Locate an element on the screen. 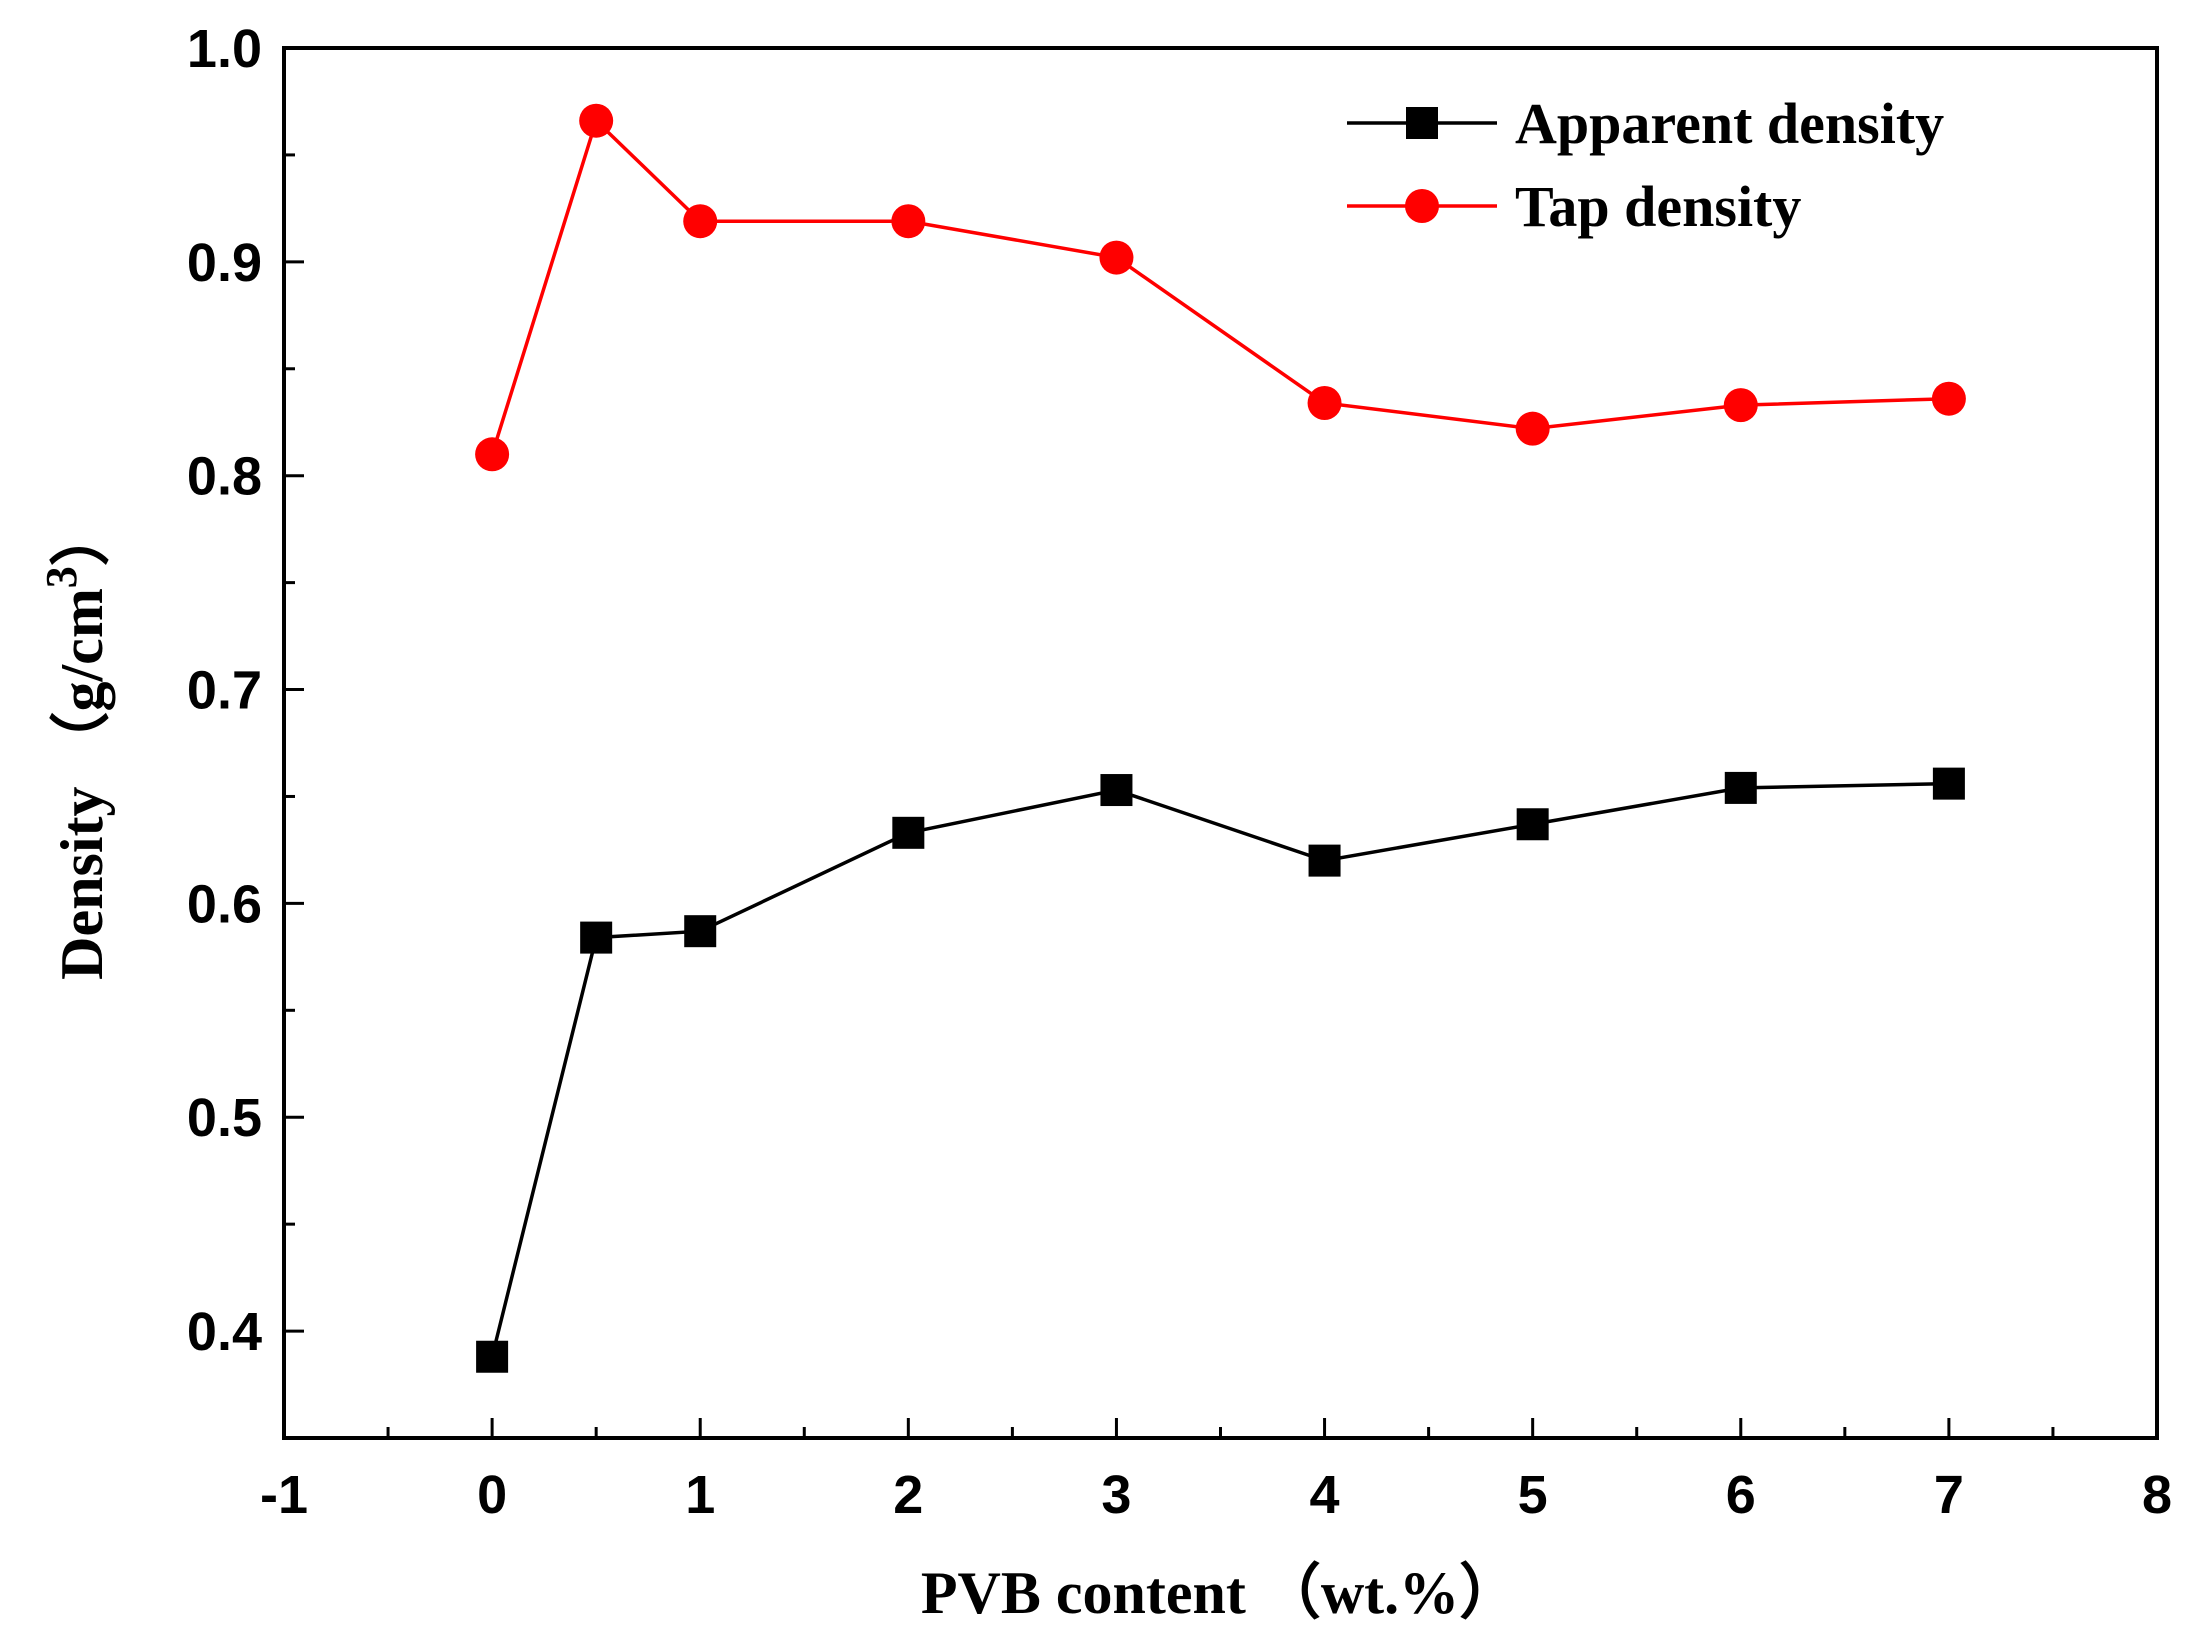 This screenshot has width=2204, height=1647. y-axis-title-main: Density （g/cm is located at coordinates (81, 784).